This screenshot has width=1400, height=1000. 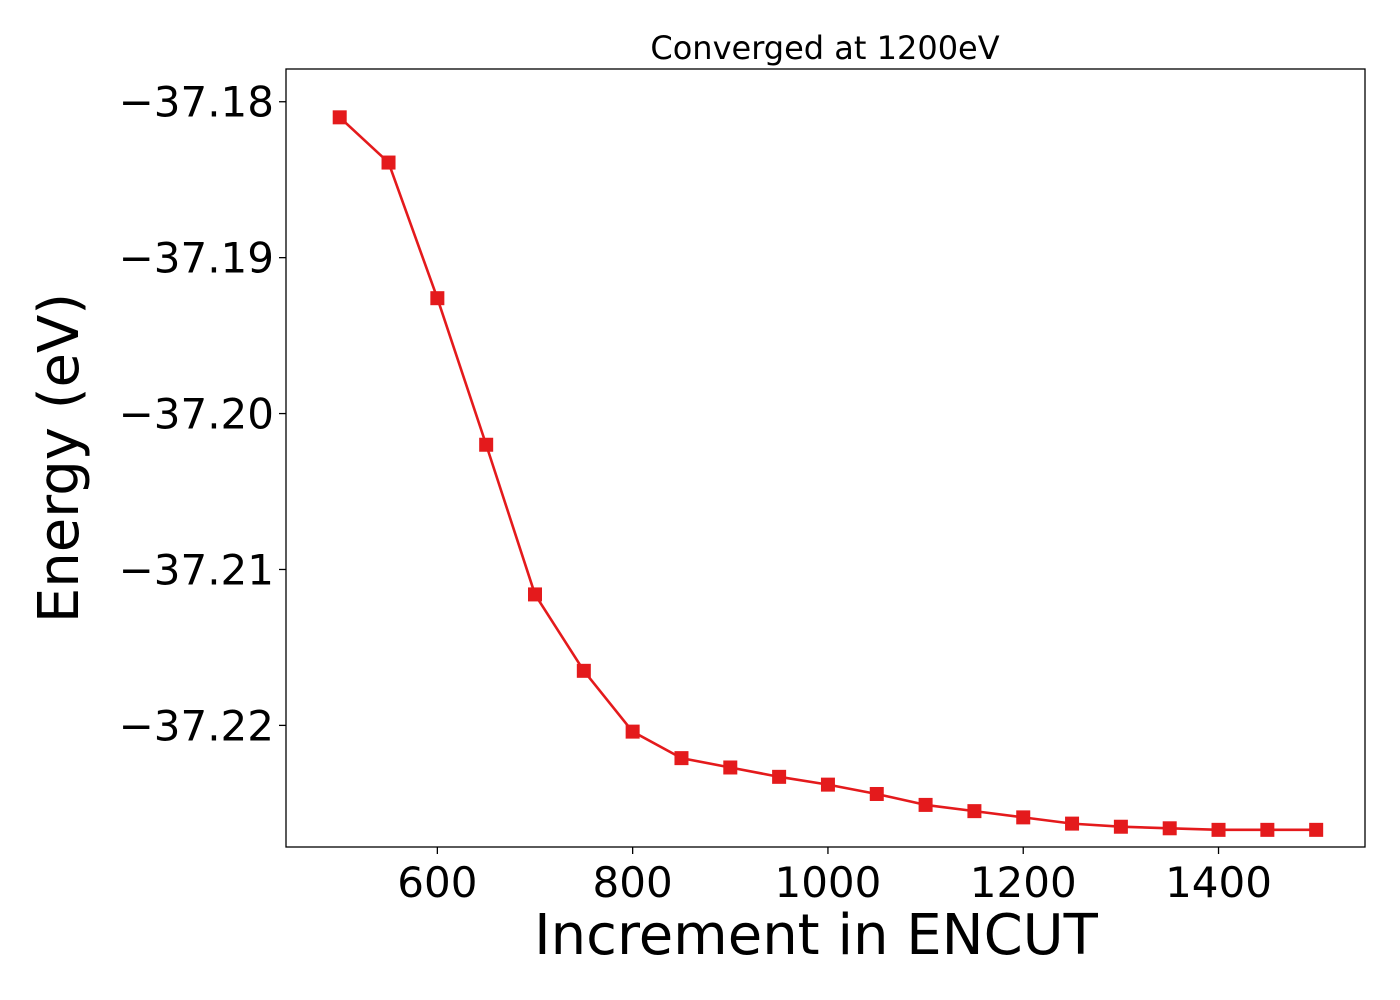 What do you see at coordinates (816, 935) in the screenshot?
I see `x-axis-label: Increment in ENCUT` at bounding box center [816, 935].